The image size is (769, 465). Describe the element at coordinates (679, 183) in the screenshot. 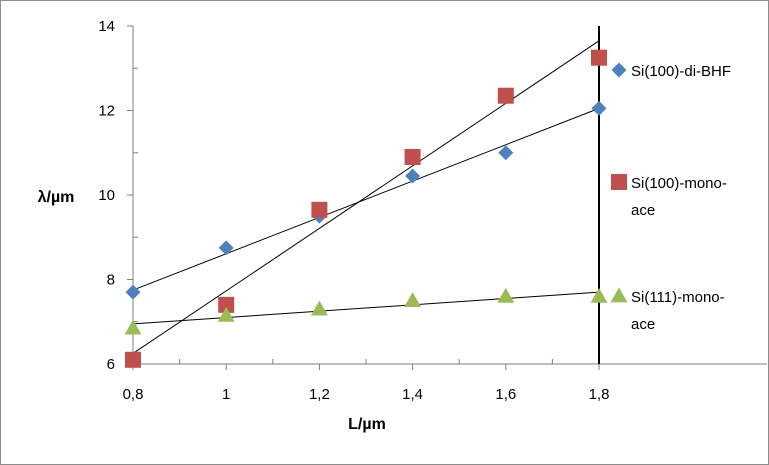

I see `legend-label: Si(100)-mono-` at that location.